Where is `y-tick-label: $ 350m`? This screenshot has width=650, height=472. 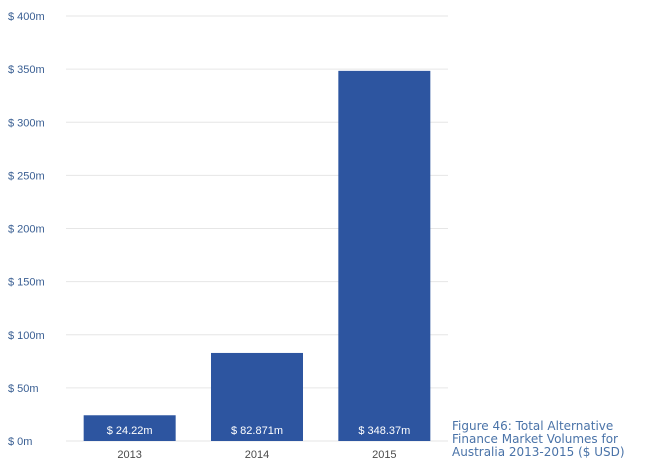 y-tick-label: $ 350m is located at coordinates (26, 70).